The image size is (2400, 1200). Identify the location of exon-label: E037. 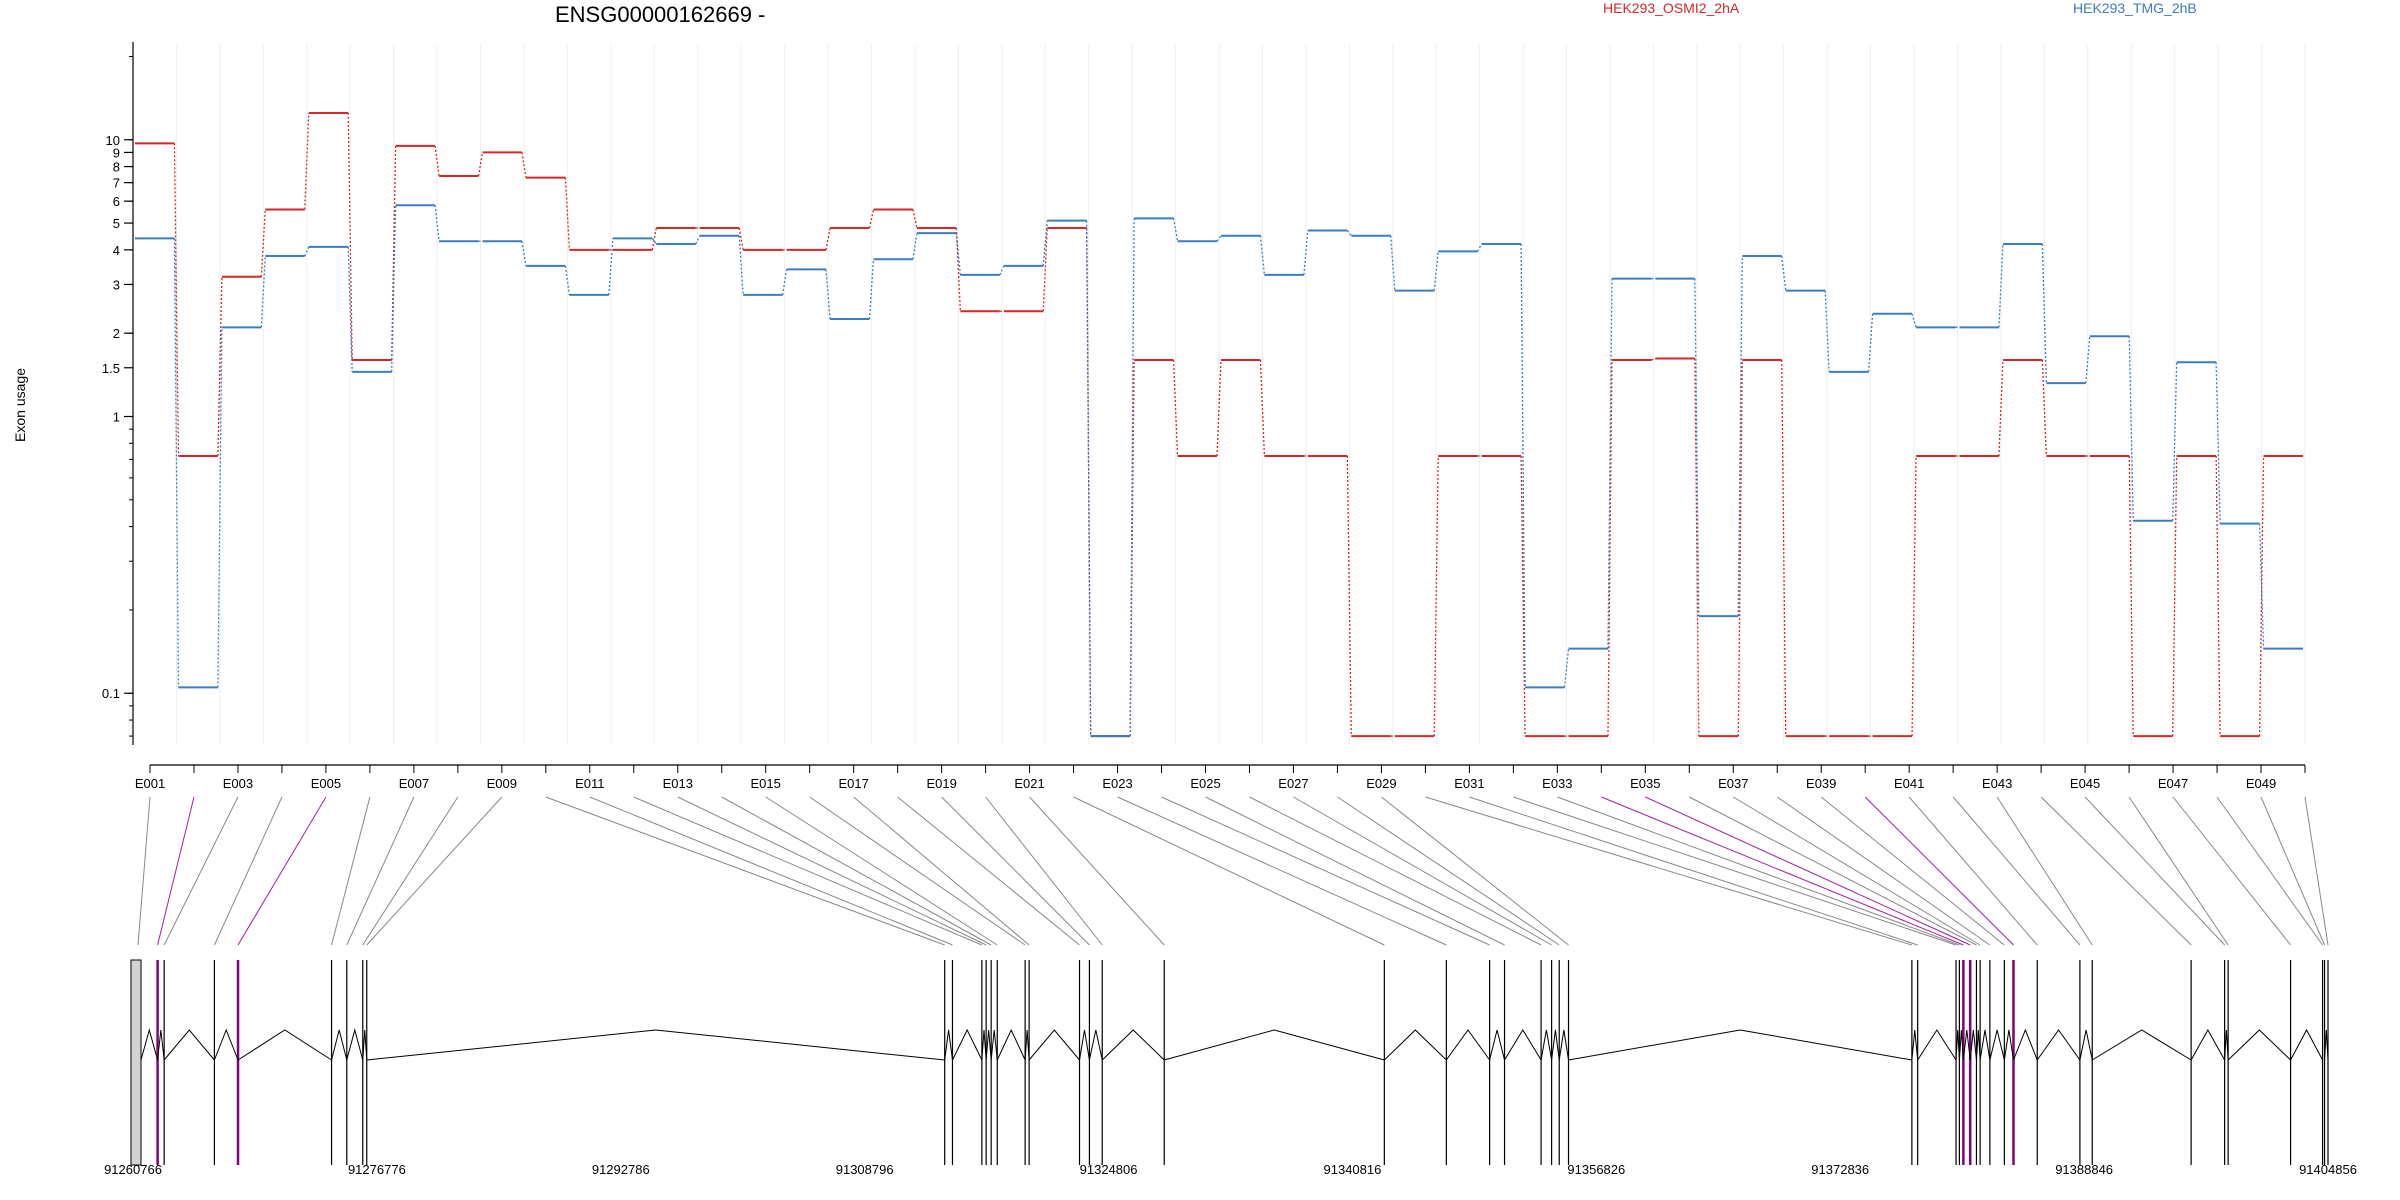
(1733, 783).